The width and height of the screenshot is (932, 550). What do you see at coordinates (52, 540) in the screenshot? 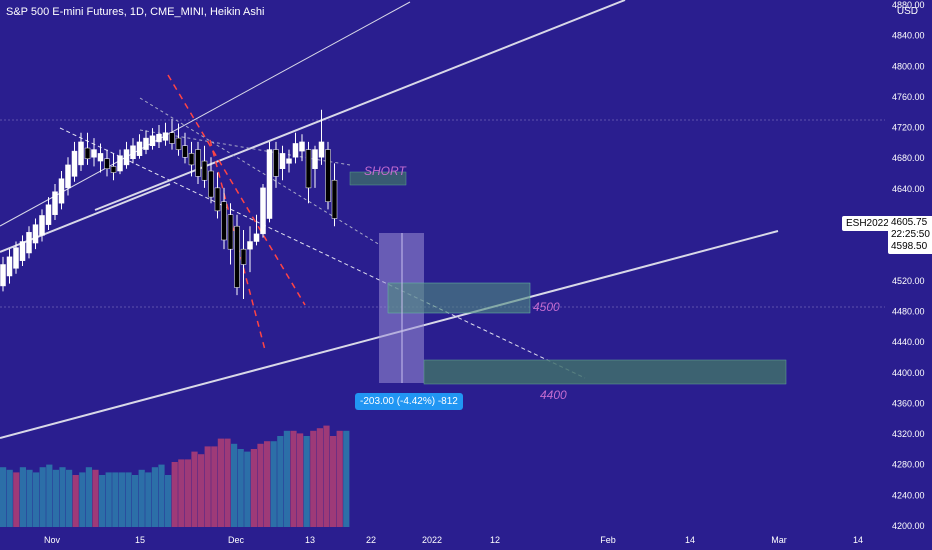
I see `time-tick-label: Nov` at bounding box center [52, 540].